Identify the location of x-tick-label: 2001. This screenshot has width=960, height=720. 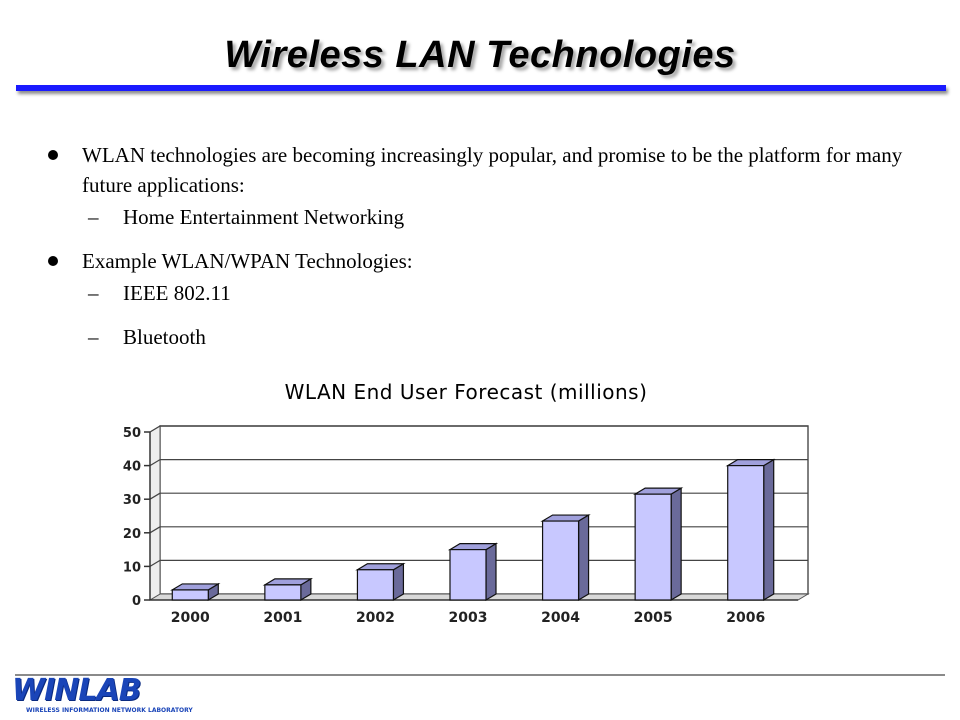
(282, 618).